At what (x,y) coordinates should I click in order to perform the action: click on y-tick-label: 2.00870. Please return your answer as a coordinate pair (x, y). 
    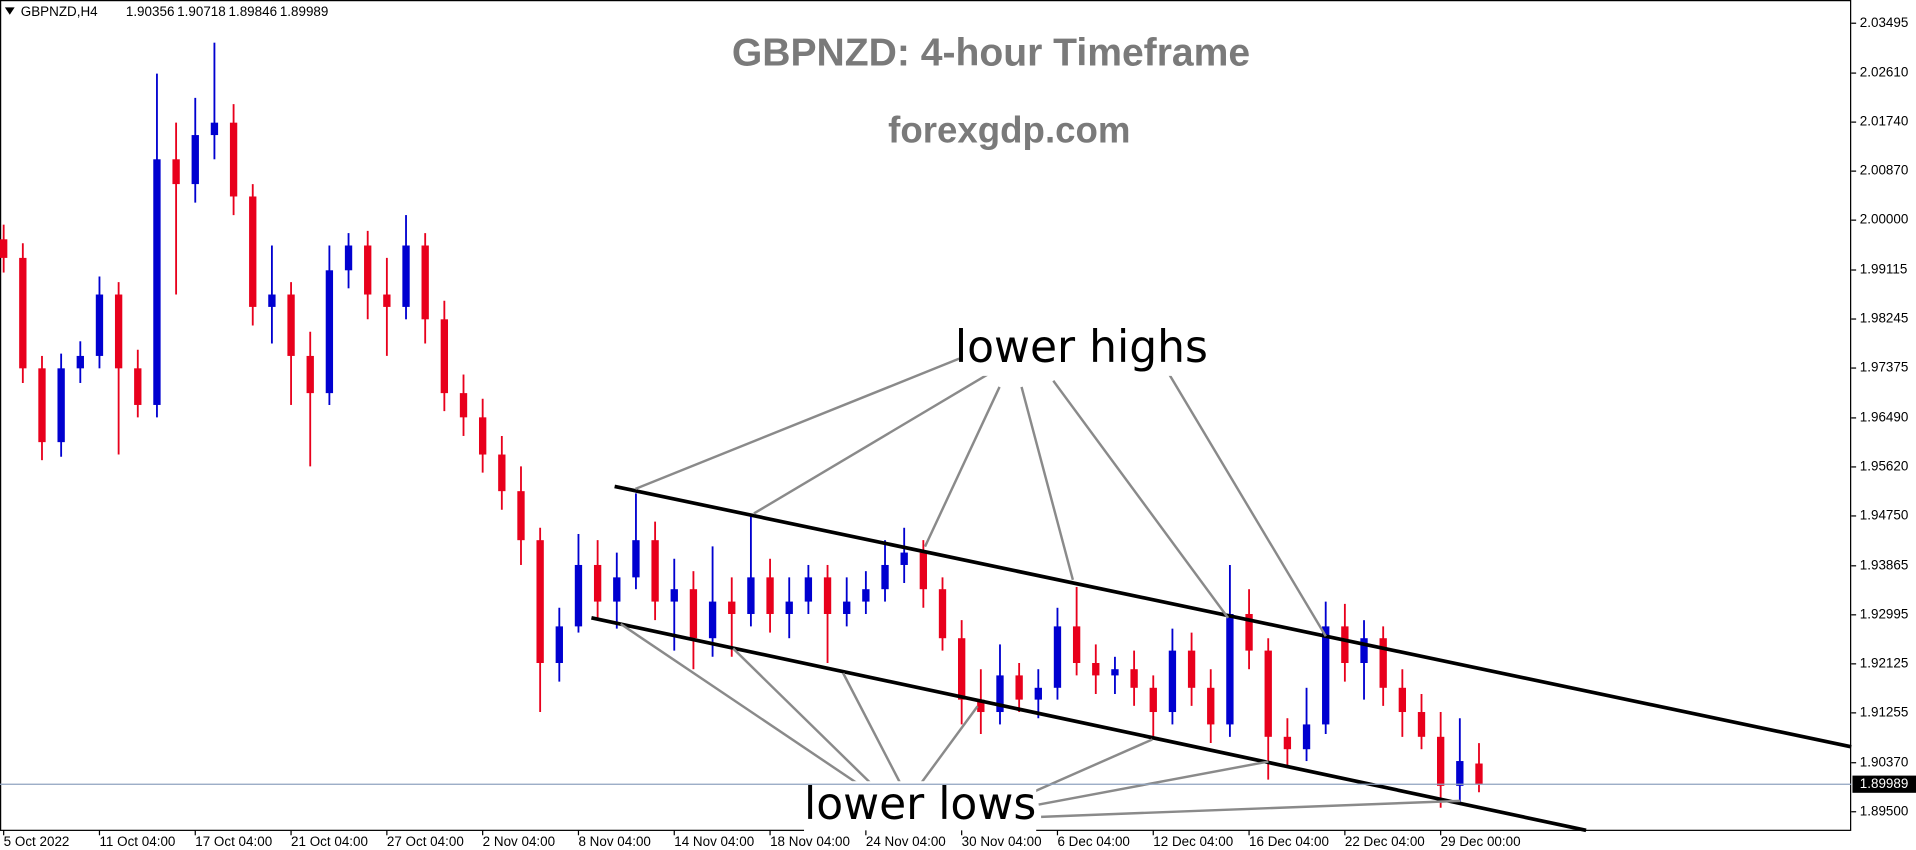
    Looking at the image, I should click on (1884, 170).